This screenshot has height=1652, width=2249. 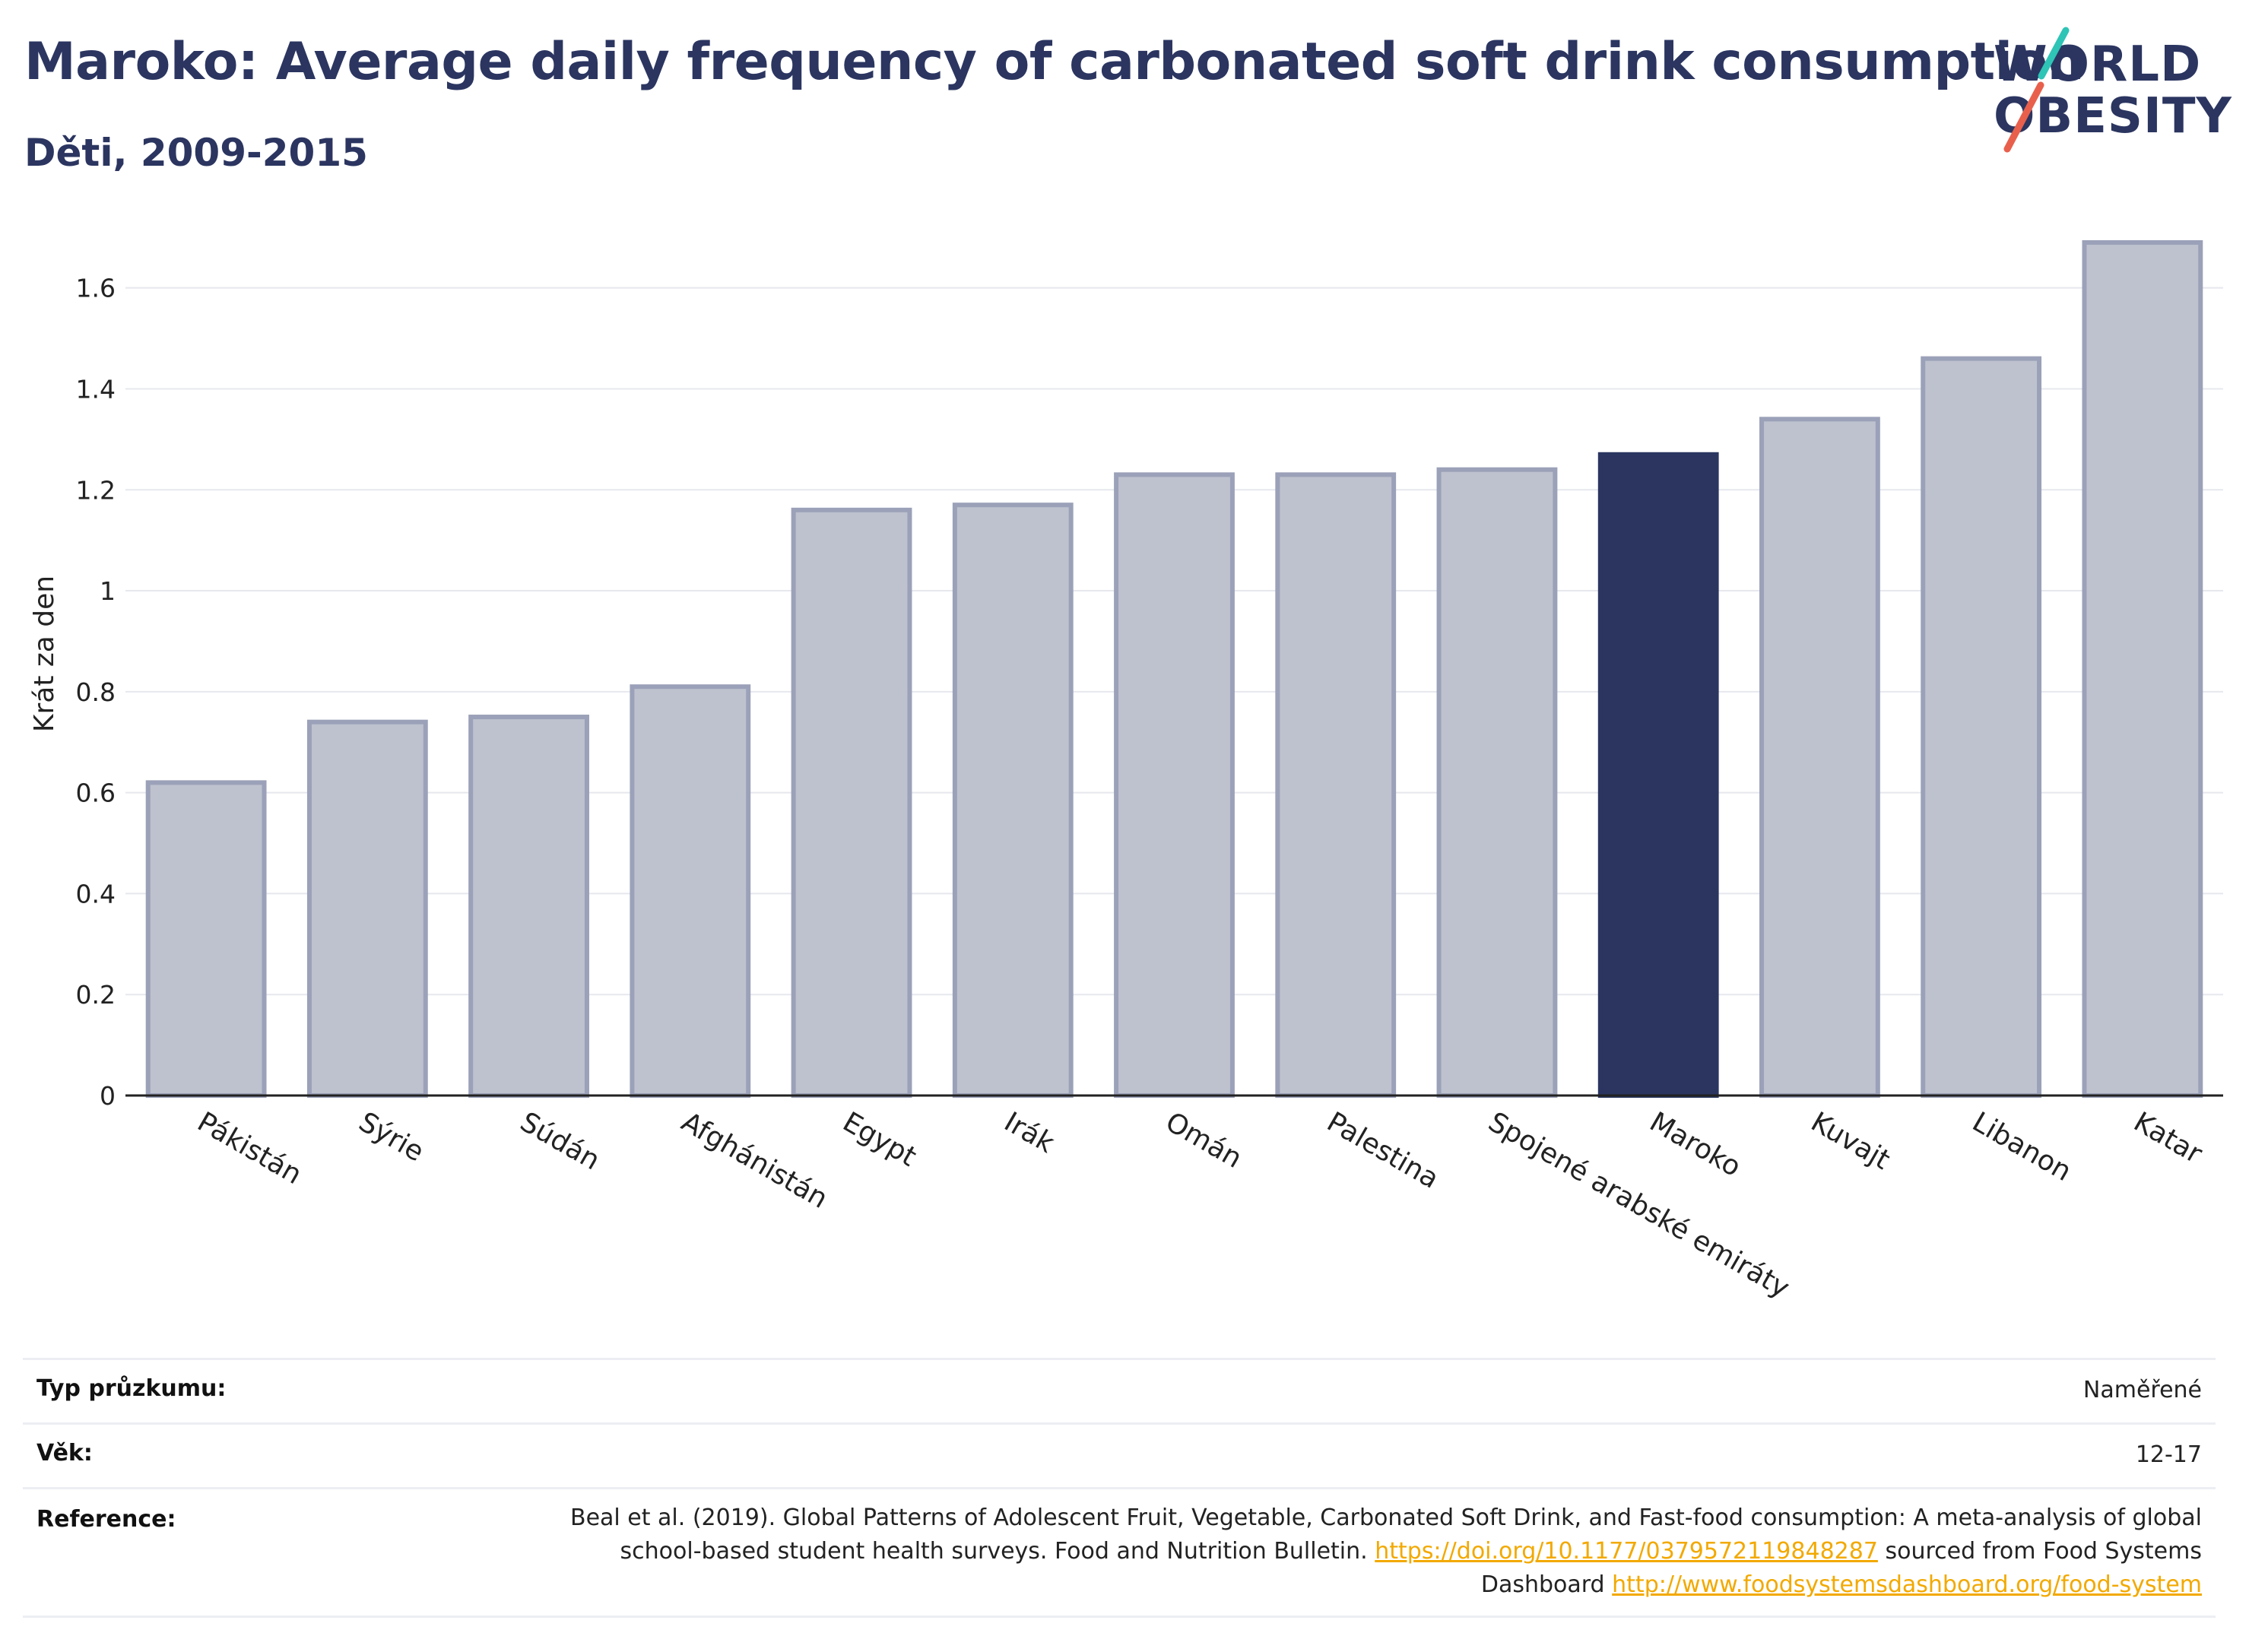 What do you see at coordinates (196, 153) in the screenshot?
I see `chart-subtitle: Děti, 2009-2015` at bounding box center [196, 153].